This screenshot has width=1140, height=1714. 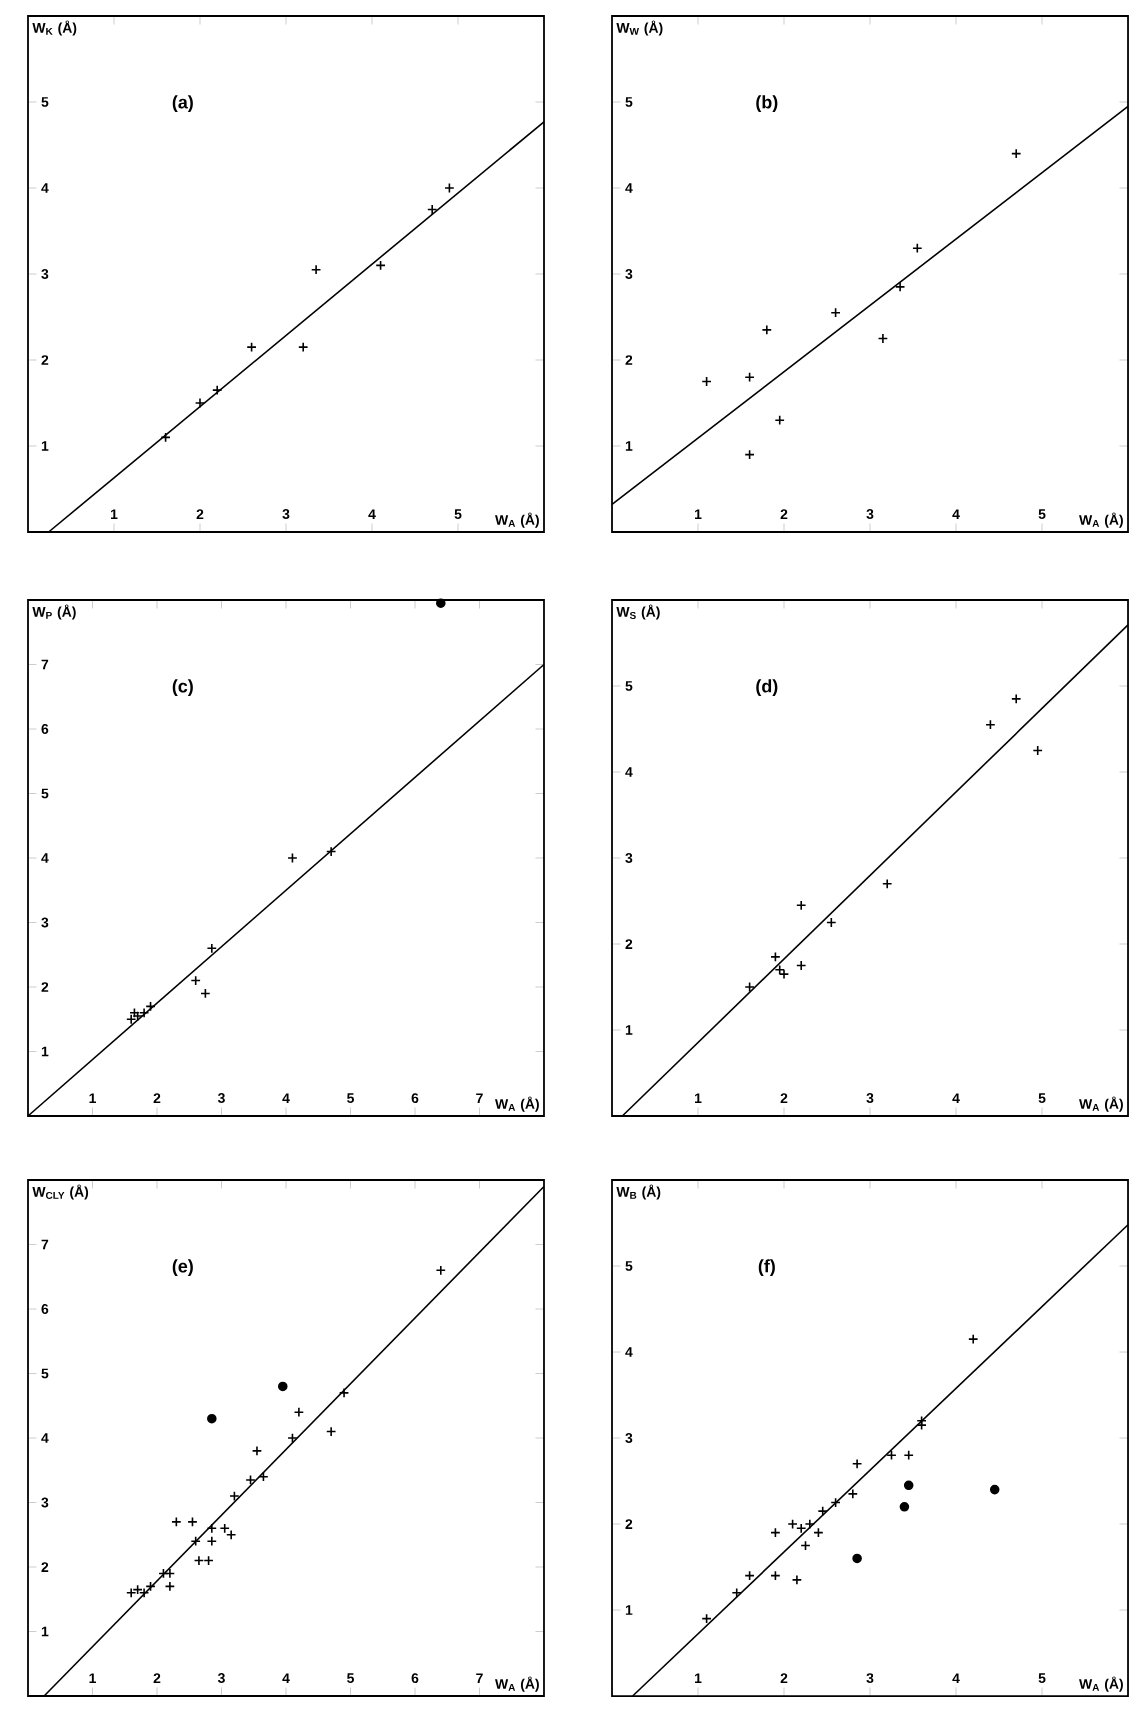 I want to click on annotation: (c), so click(x=182, y=688).